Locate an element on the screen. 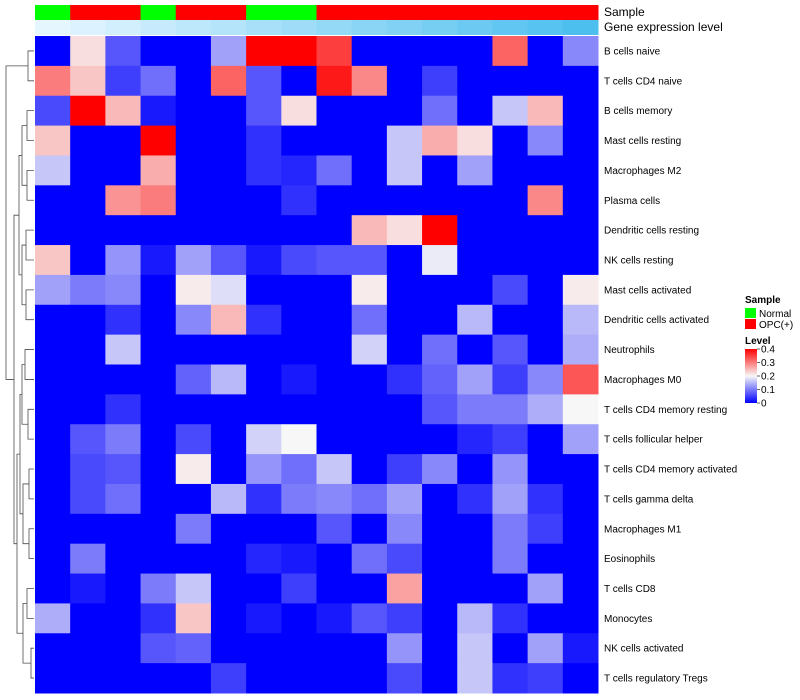 Image resolution: width=800 pixels, height=700 pixels. row-label: Plasma cells is located at coordinates (632, 201).